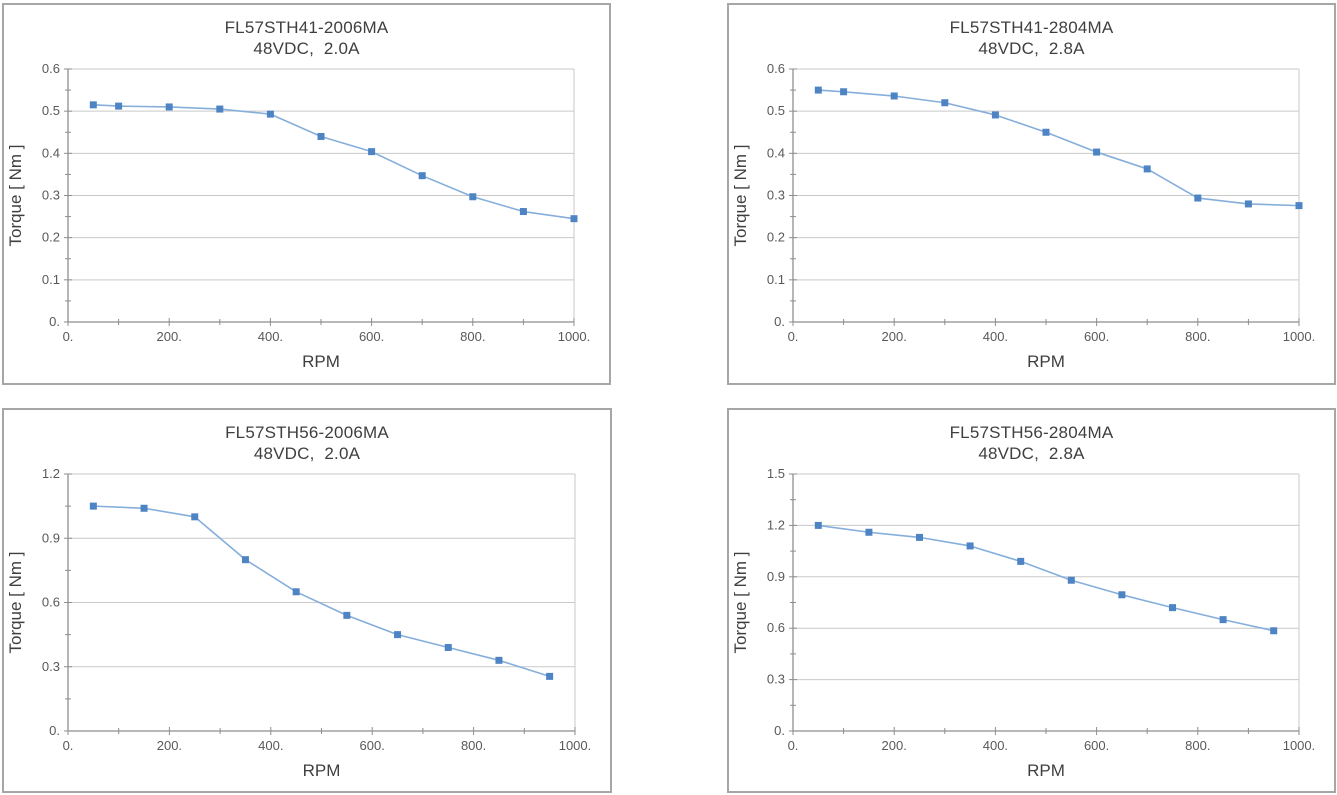 The height and width of the screenshot is (795, 1337). Describe the element at coordinates (306, 27) in the screenshot. I see `chart-title: FL57STH41-2006MA` at that location.